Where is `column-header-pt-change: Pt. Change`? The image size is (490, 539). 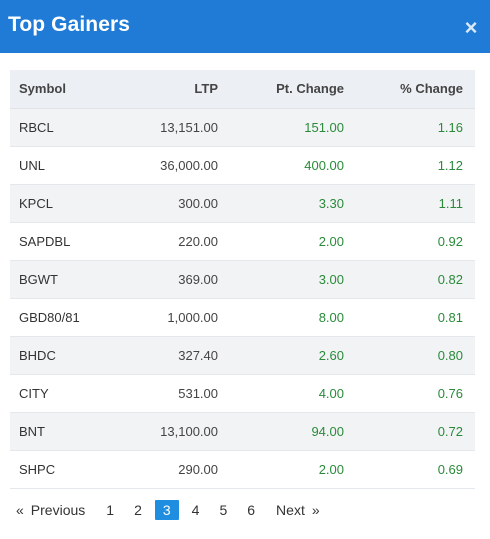 column-header-pt-change: Pt. Change is located at coordinates (293, 89).